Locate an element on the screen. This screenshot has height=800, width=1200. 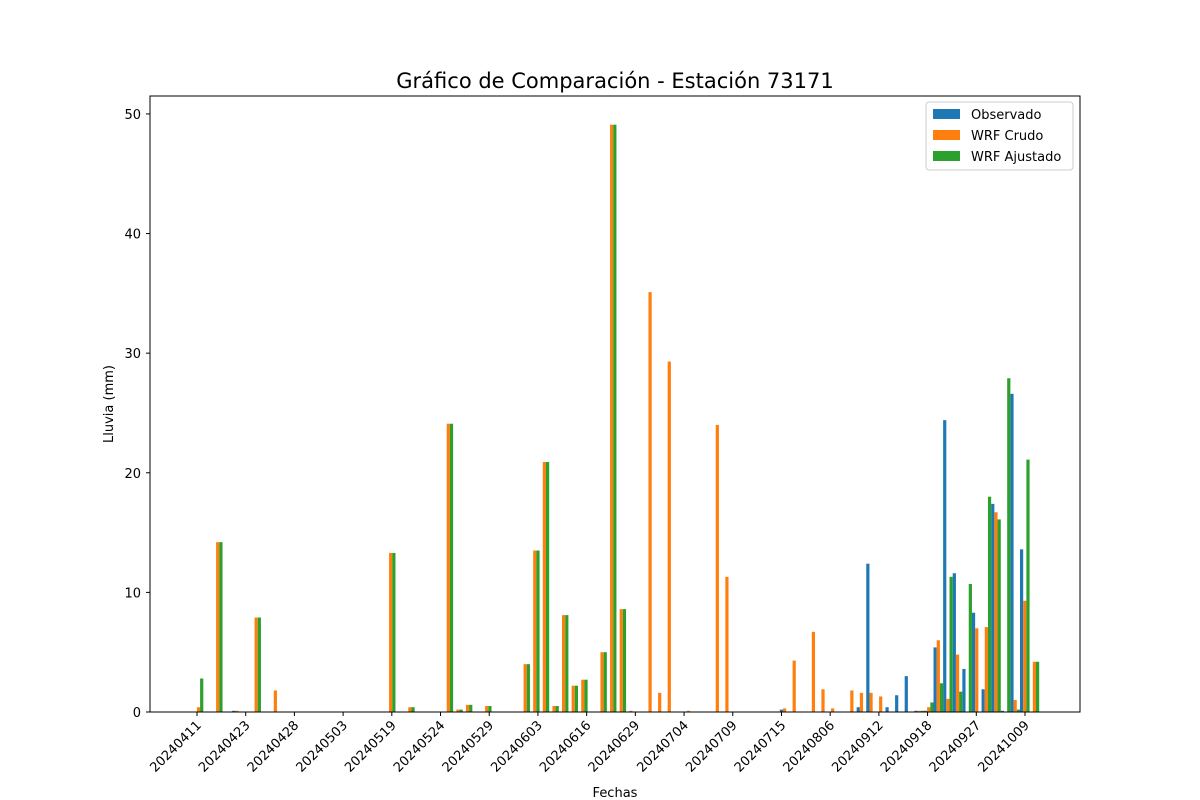
y-tick-label: 30 is located at coordinates (132, 354).